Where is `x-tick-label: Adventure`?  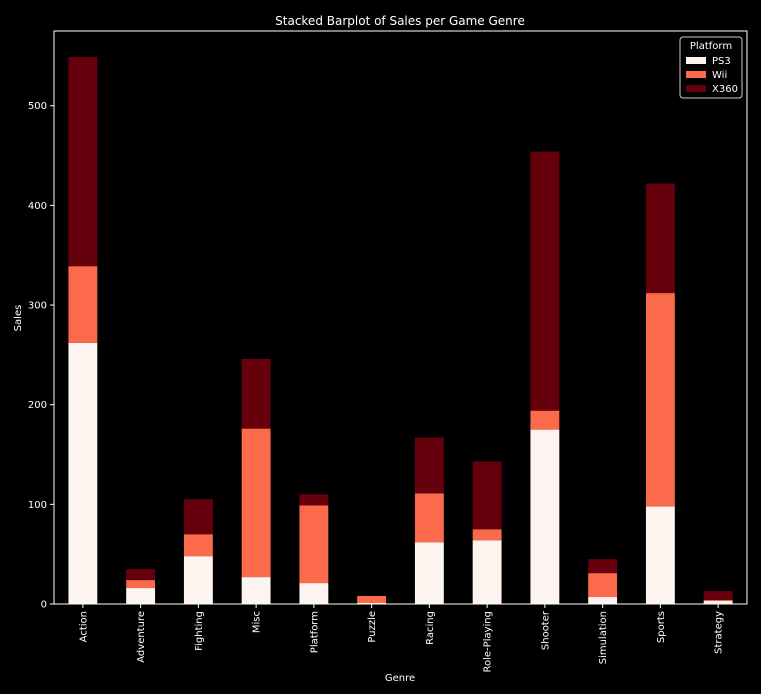
x-tick-label: Adventure is located at coordinates (141, 637).